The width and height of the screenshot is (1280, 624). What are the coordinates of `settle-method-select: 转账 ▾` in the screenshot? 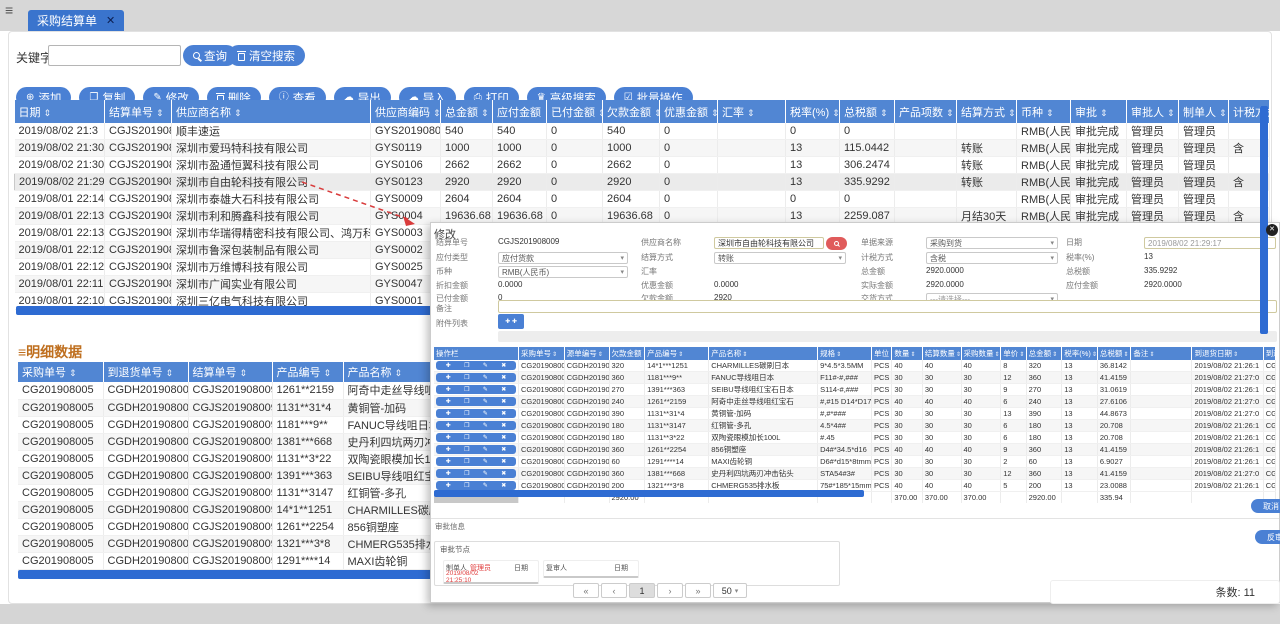 It's located at (780, 258).